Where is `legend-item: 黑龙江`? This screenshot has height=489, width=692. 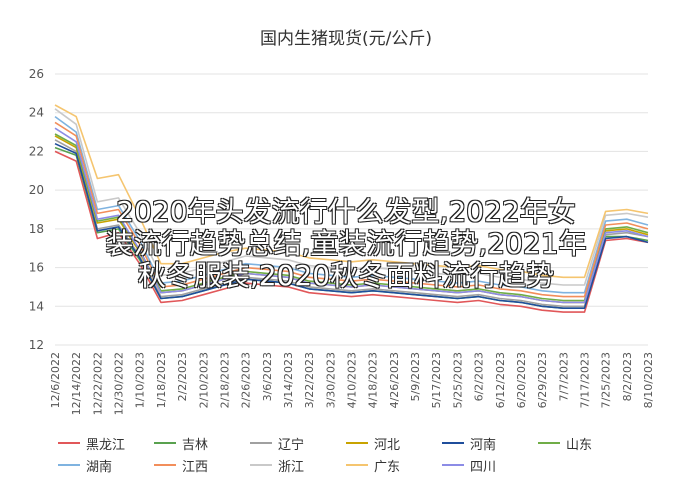
legend-item: 黑龙江 is located at coordinates (106, 443).